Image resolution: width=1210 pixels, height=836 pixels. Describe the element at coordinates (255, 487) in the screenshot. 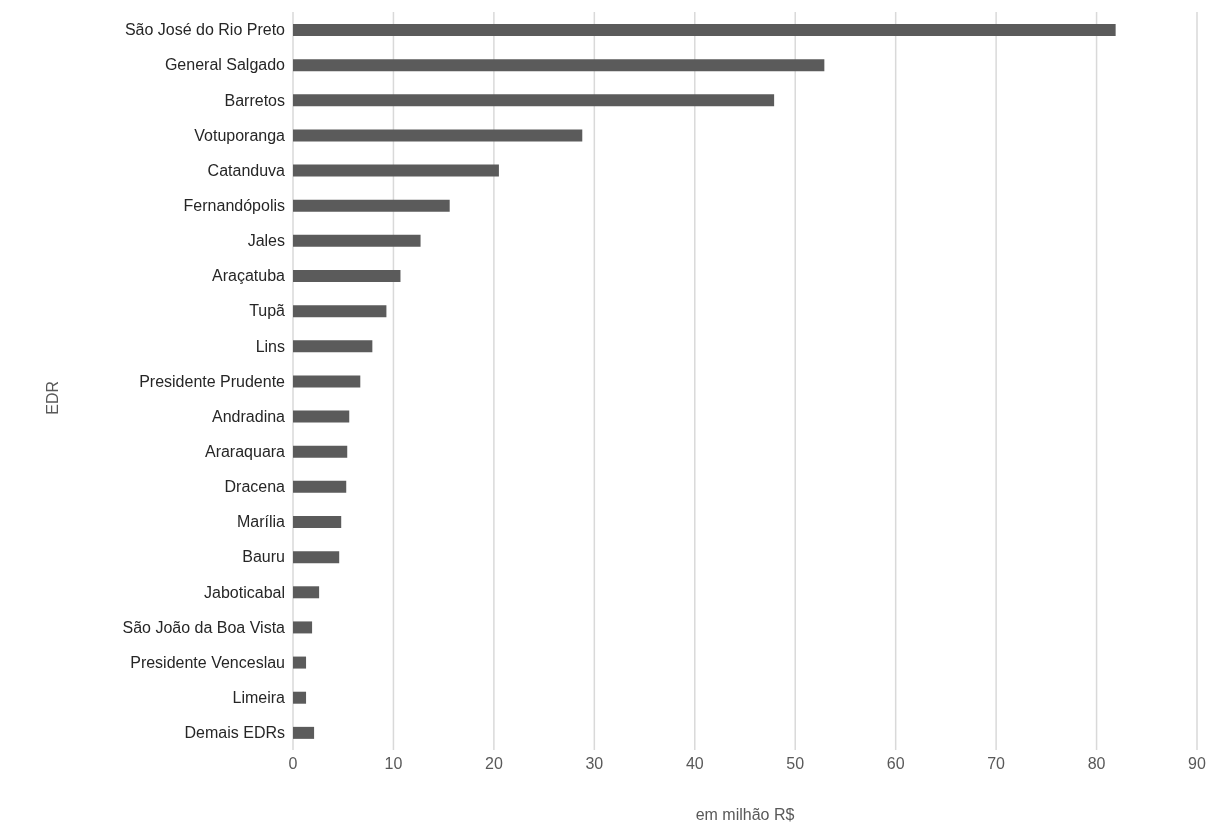

I see `y-tick-label: Dracena` at that location.